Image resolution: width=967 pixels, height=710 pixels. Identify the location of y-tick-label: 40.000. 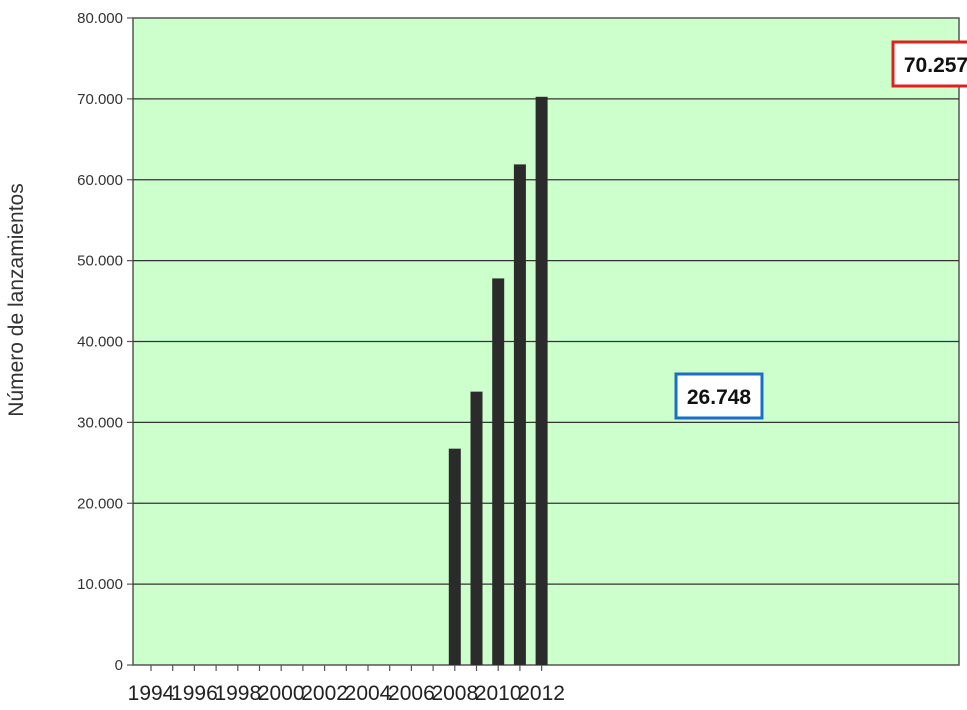
(100, 342).